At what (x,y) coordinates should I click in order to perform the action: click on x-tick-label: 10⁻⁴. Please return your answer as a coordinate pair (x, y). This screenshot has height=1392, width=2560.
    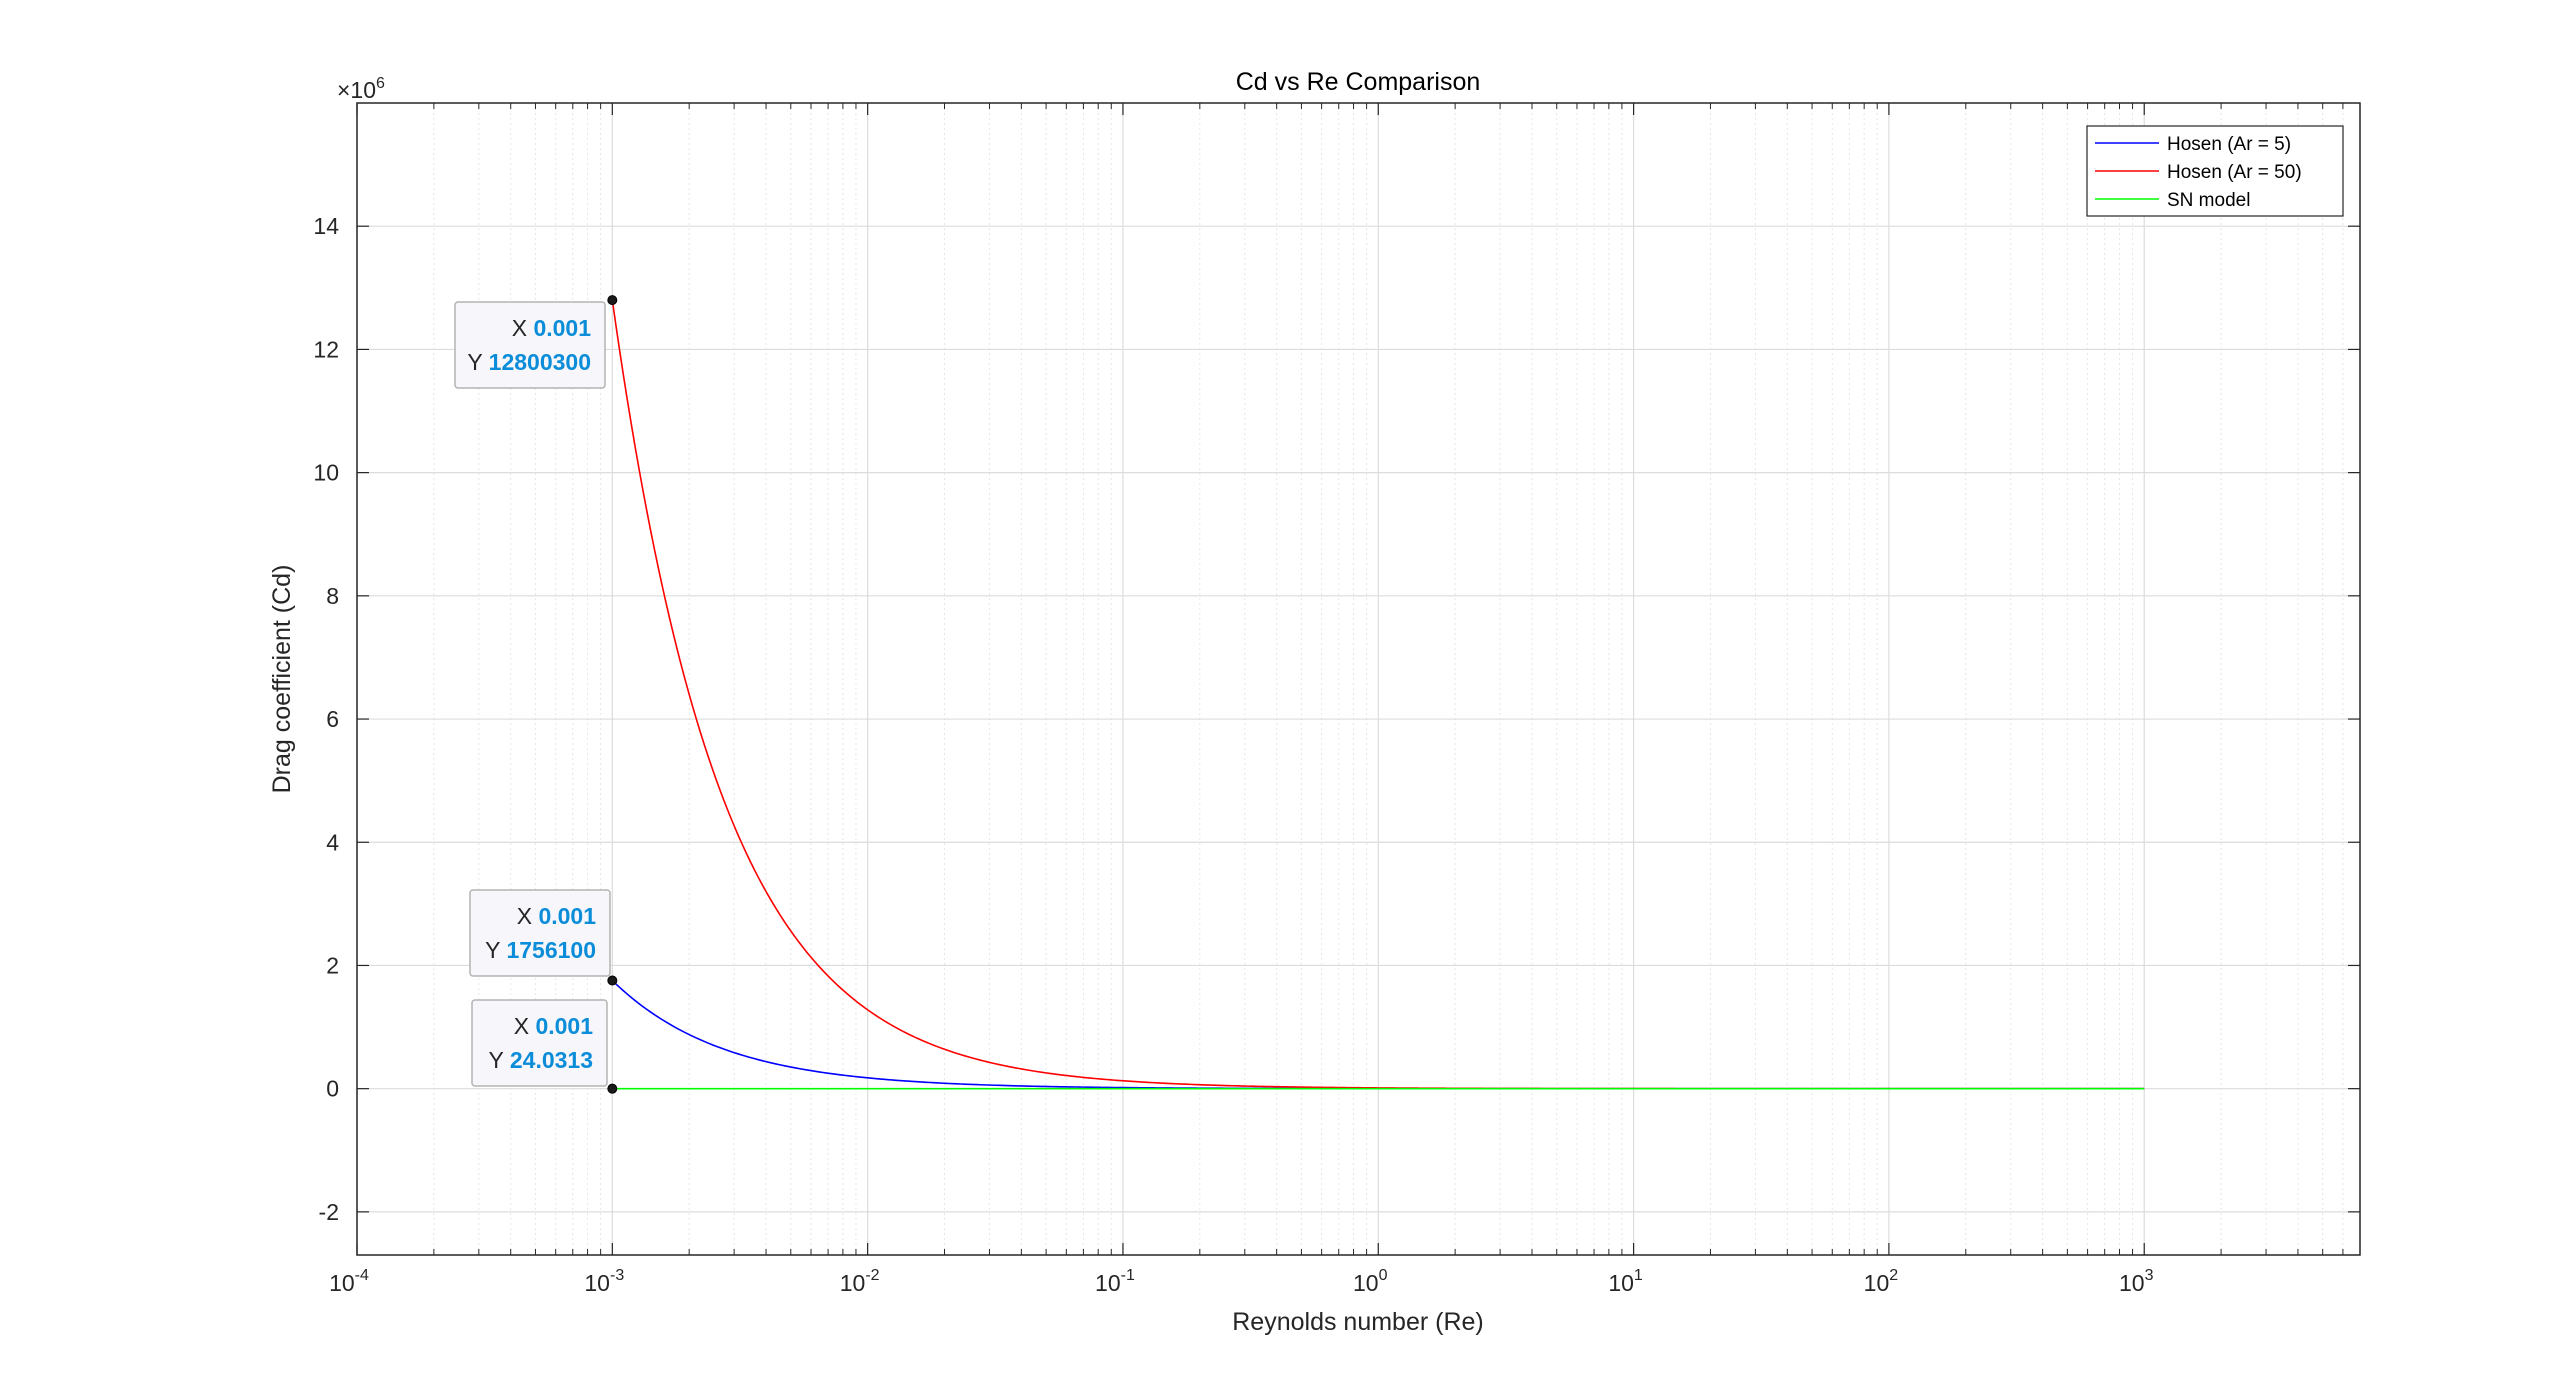
    Looking at the image, I should click on (349, 1281).